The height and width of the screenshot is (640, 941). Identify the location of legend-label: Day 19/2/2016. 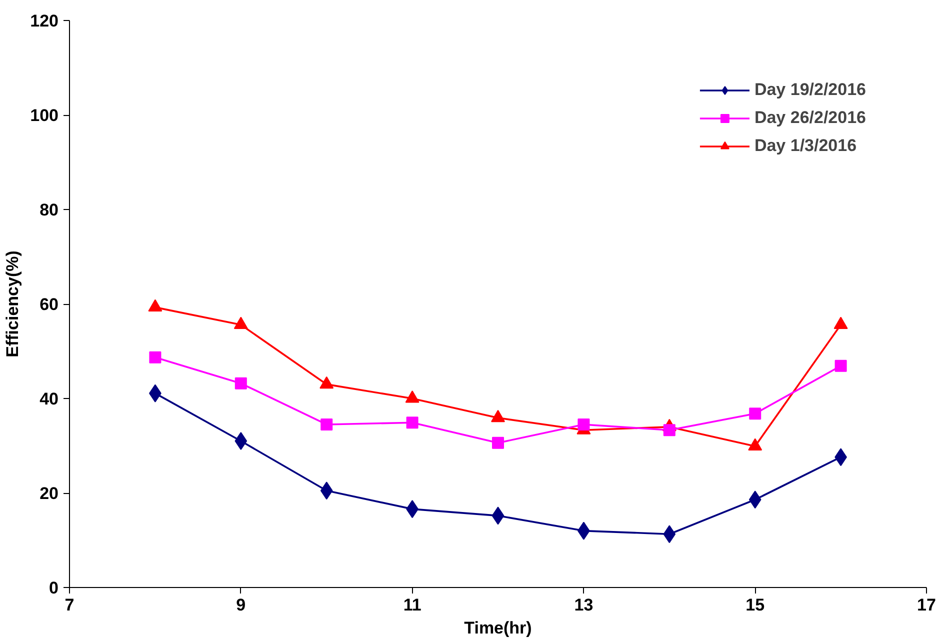
(810, 90).